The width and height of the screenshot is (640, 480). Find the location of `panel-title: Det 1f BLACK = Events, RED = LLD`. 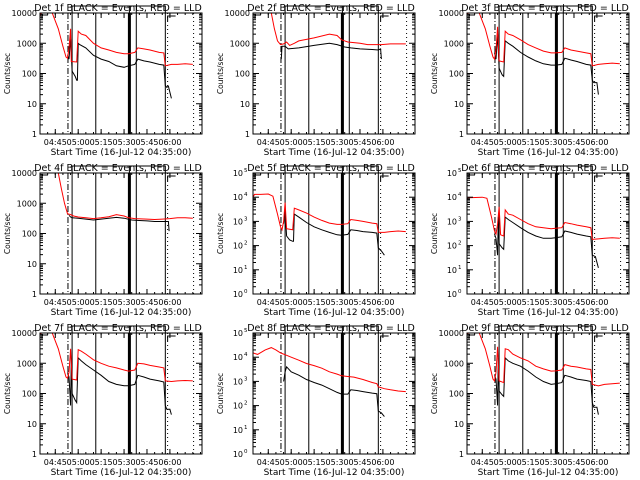

panel-title: Det 1f BLACK = Events, RED = LLD is located at coordinates (118, 8).